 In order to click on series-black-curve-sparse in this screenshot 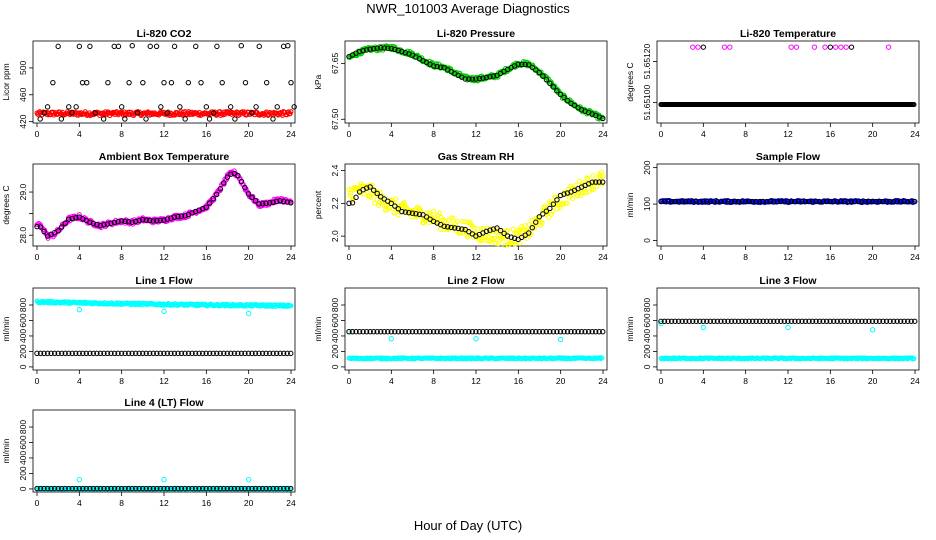, I will do `click(164, 204)`.